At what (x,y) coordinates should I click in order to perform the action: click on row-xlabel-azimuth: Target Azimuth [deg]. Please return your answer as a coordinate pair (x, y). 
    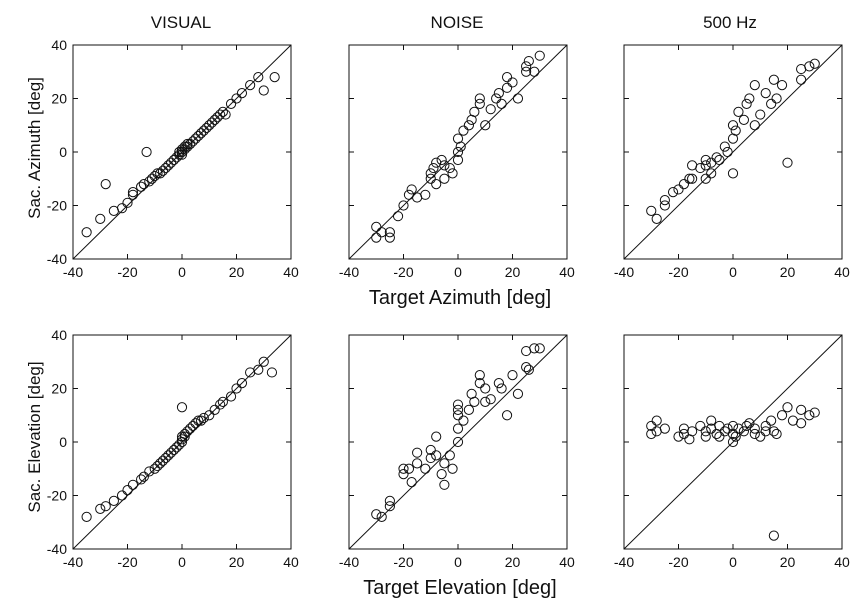
    Looking at the image, I should click on (460, 298).